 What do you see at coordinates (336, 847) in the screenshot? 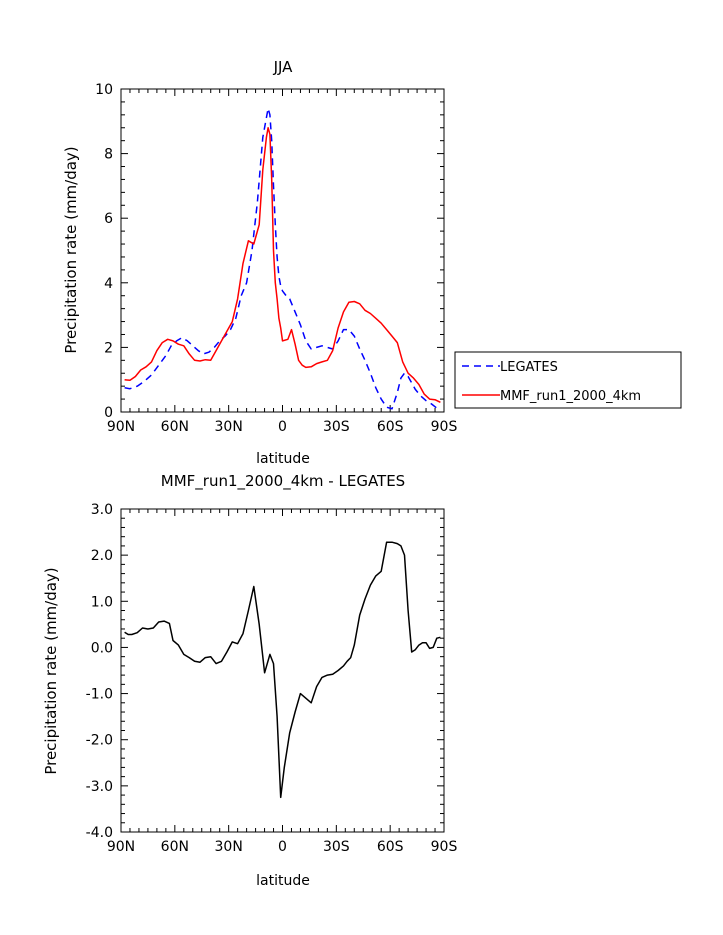
I see `difference-x-tick-label: 30S` at bounding box center [336, 847].